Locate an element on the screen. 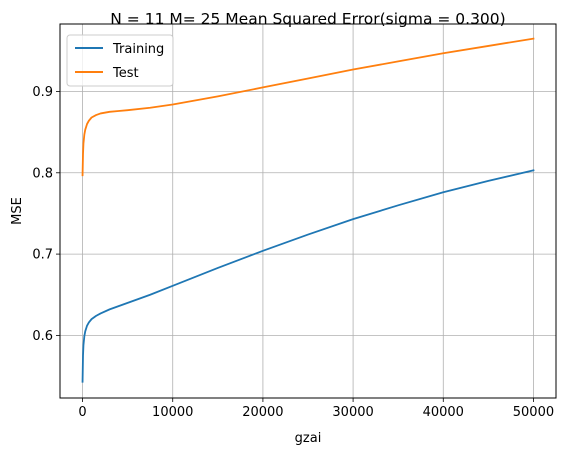 The image size is (567, 455). legend: Training Test is located at coordinates (120, 60).